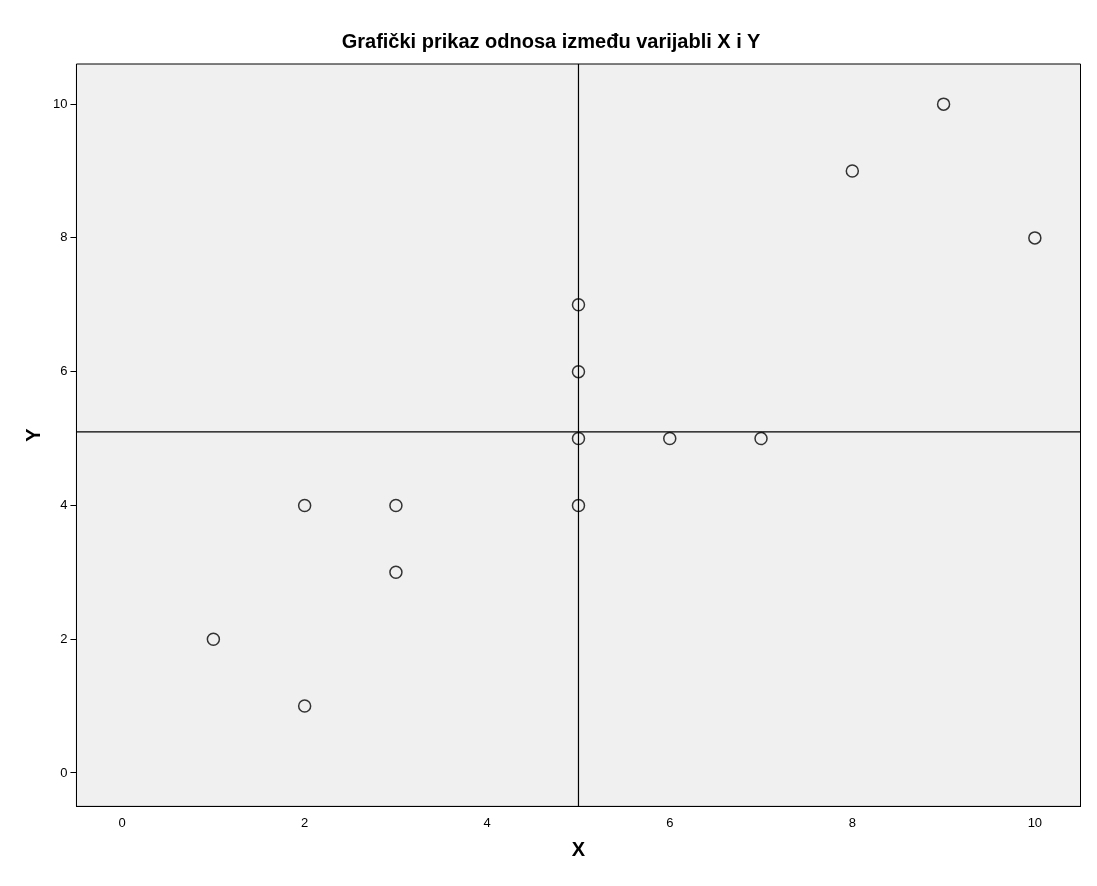 The image size is (1097, 886). Describe the element at coordinates (1035, 822) in the screenshot. I see `x-tick-label: 10` at that location.